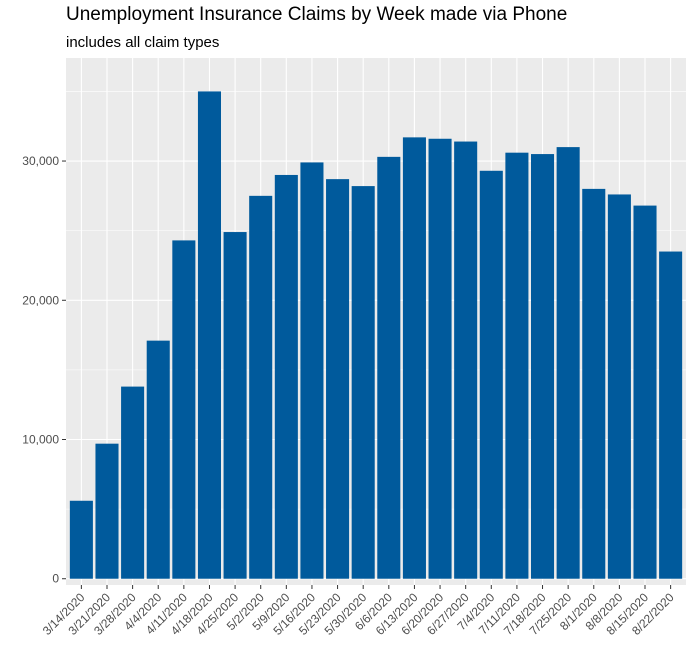 This screenshot has height=660, width=688. Describe the element at coordinates (40, 161) in the screenshot. I see `y-tick-label: 30,000` at that location.